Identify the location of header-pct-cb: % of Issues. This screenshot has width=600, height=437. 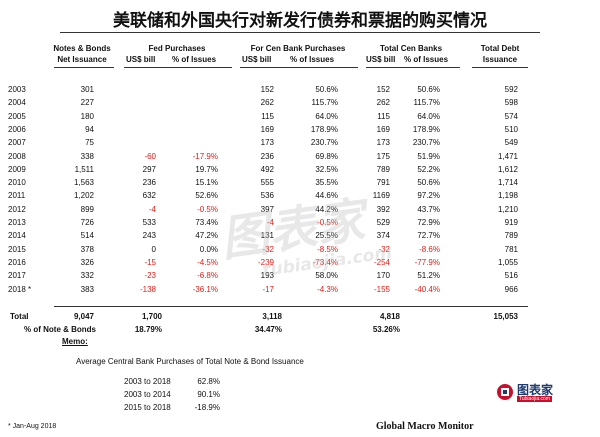
(312, 59).